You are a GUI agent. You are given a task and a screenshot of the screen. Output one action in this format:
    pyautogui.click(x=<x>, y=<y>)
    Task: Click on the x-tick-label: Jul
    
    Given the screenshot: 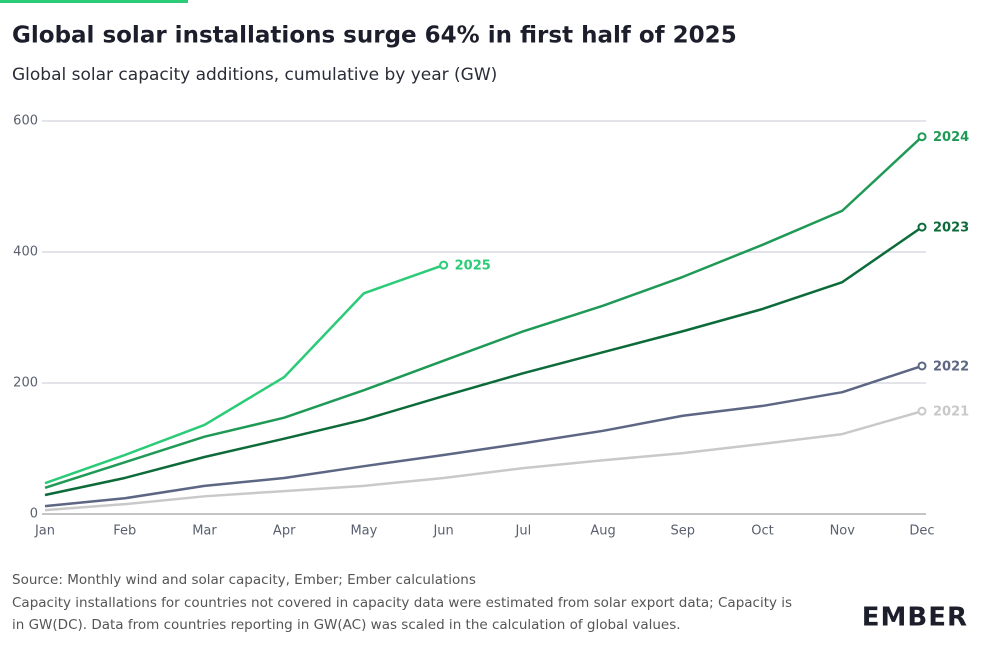 What is the action you would take?
    pyautogui.click(x=523, y=531)
    